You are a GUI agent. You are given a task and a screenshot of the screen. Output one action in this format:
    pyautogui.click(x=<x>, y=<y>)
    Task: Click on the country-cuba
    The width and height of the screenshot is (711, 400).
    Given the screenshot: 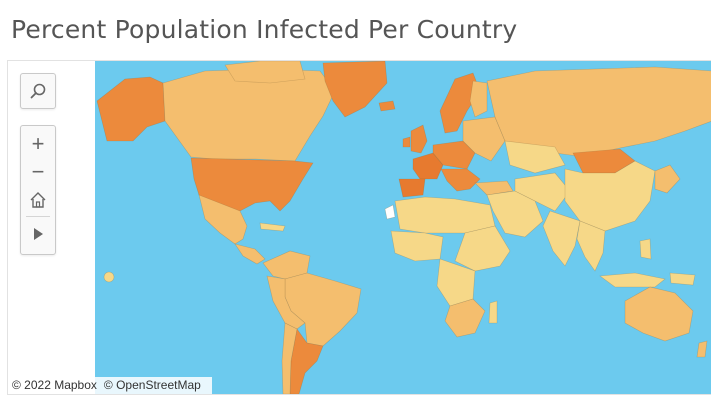 What is the action you would take?
    pyautogui.click(x=272, y=227)
    